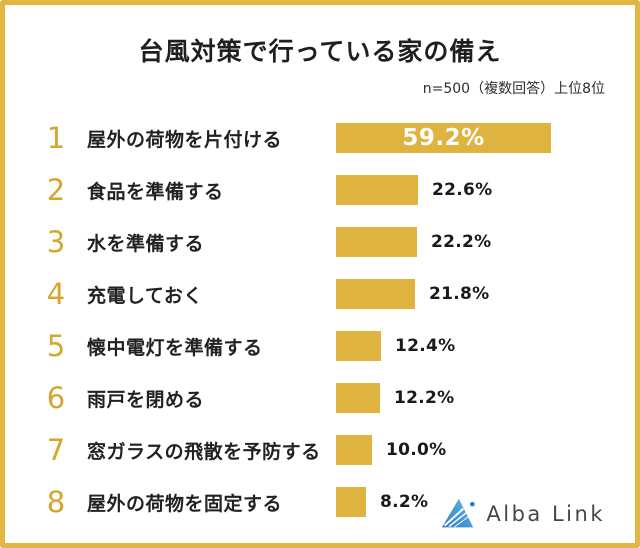 Image resolution: width=640 pixels, height=548 pixels. I want to click on brand-name: Alba Link, so click(545, 514).